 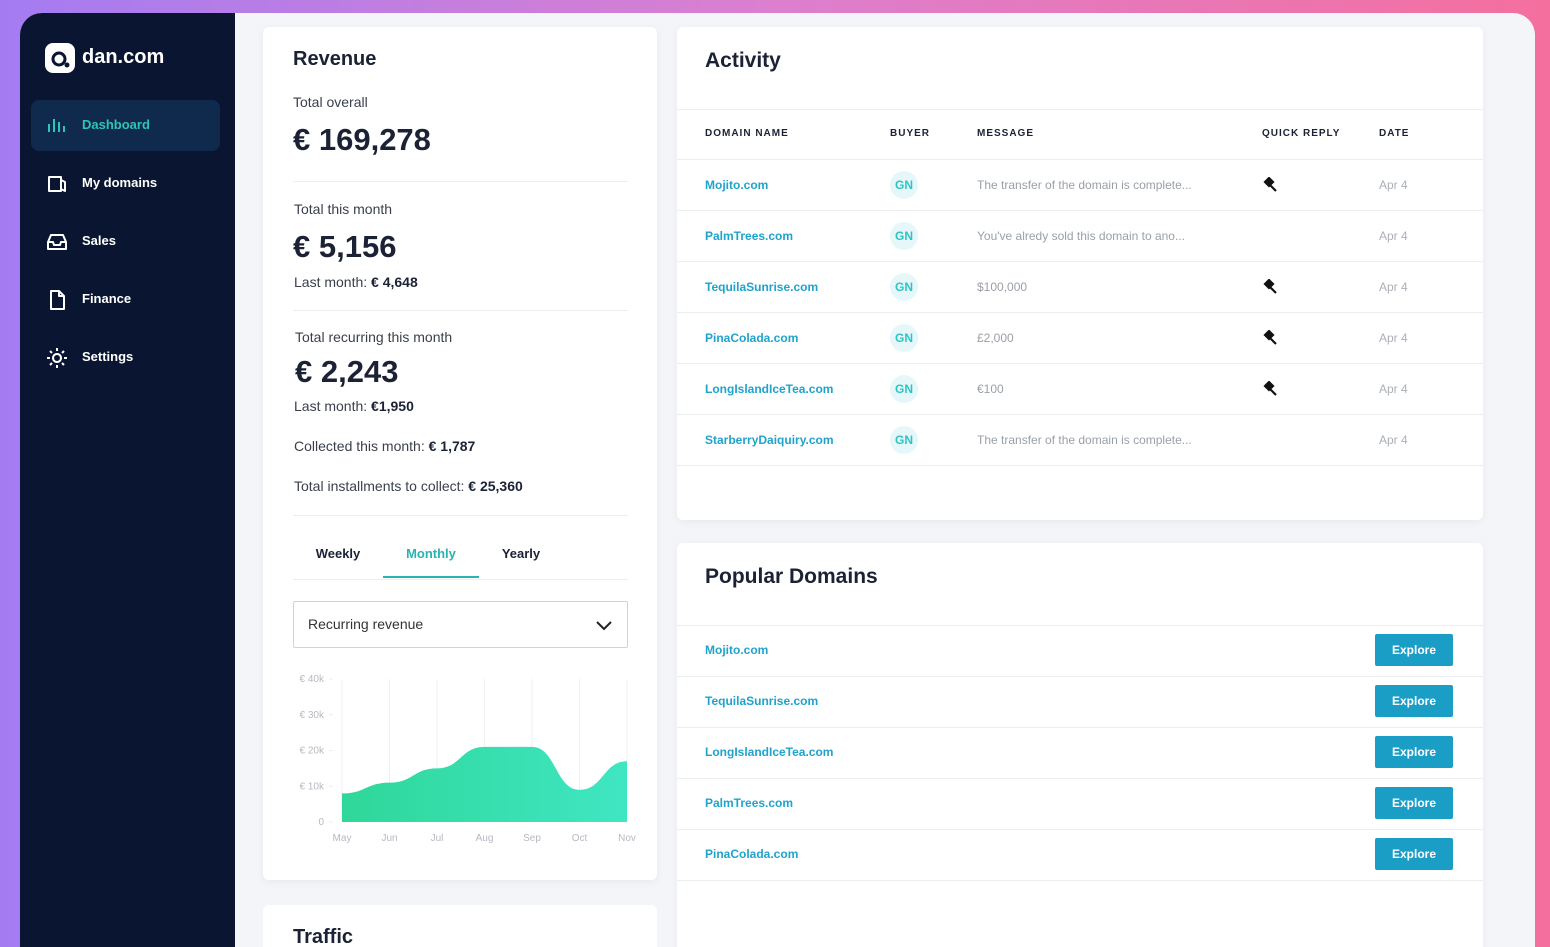 I want to click on label: Total recurring this month, so click(x=374, y=336).